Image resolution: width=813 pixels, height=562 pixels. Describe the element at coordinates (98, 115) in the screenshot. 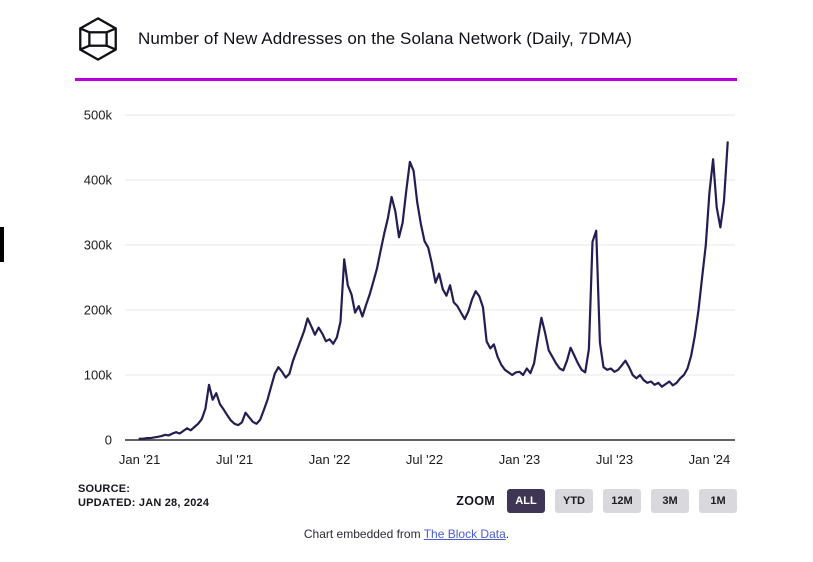

I see `y-tick-label: 500k` at that location.